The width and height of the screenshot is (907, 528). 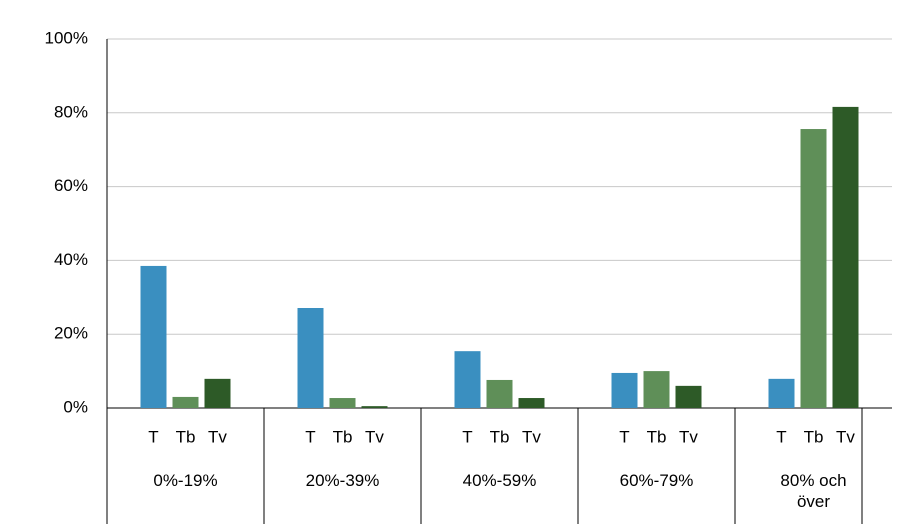 What do you see at coordinates (813, 491) in the screenshot?
I see `x-tick-label: 80% och över` at bounding box center [813, 491].